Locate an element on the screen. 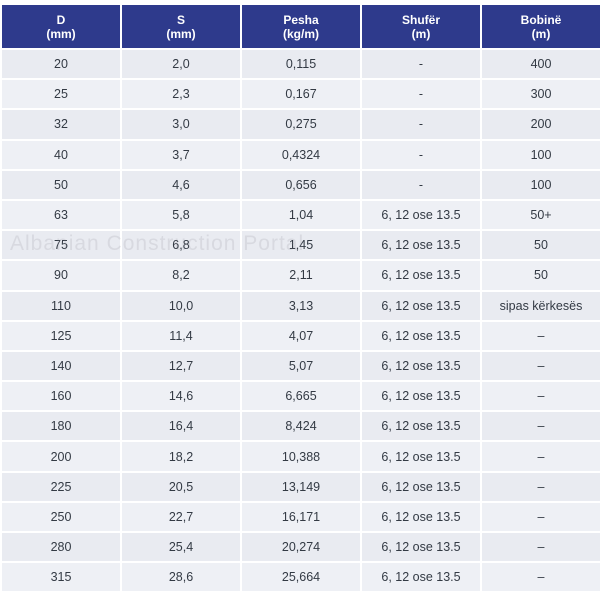  cell-coil-length: sipas kërkesës is located at coordinates (541, 305).